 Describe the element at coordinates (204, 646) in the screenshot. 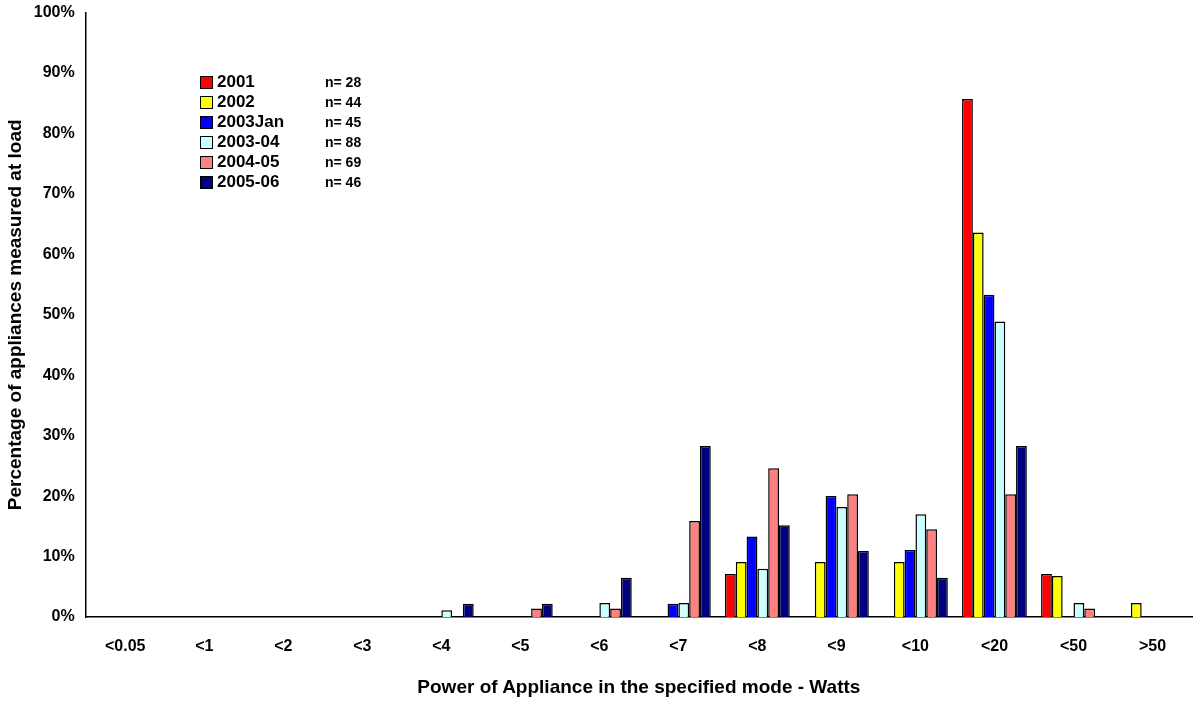

I see `x-tick-label: <1` at that location.